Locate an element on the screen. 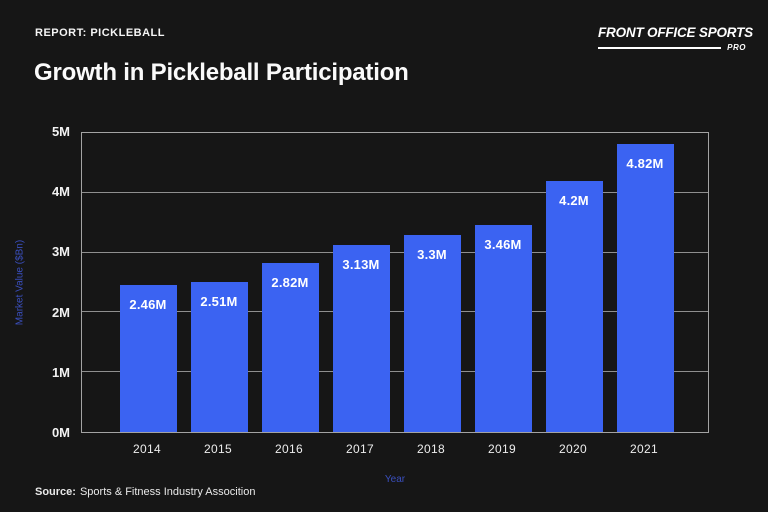  x-tick-label: 2018 is located at coordinates (431, 449).